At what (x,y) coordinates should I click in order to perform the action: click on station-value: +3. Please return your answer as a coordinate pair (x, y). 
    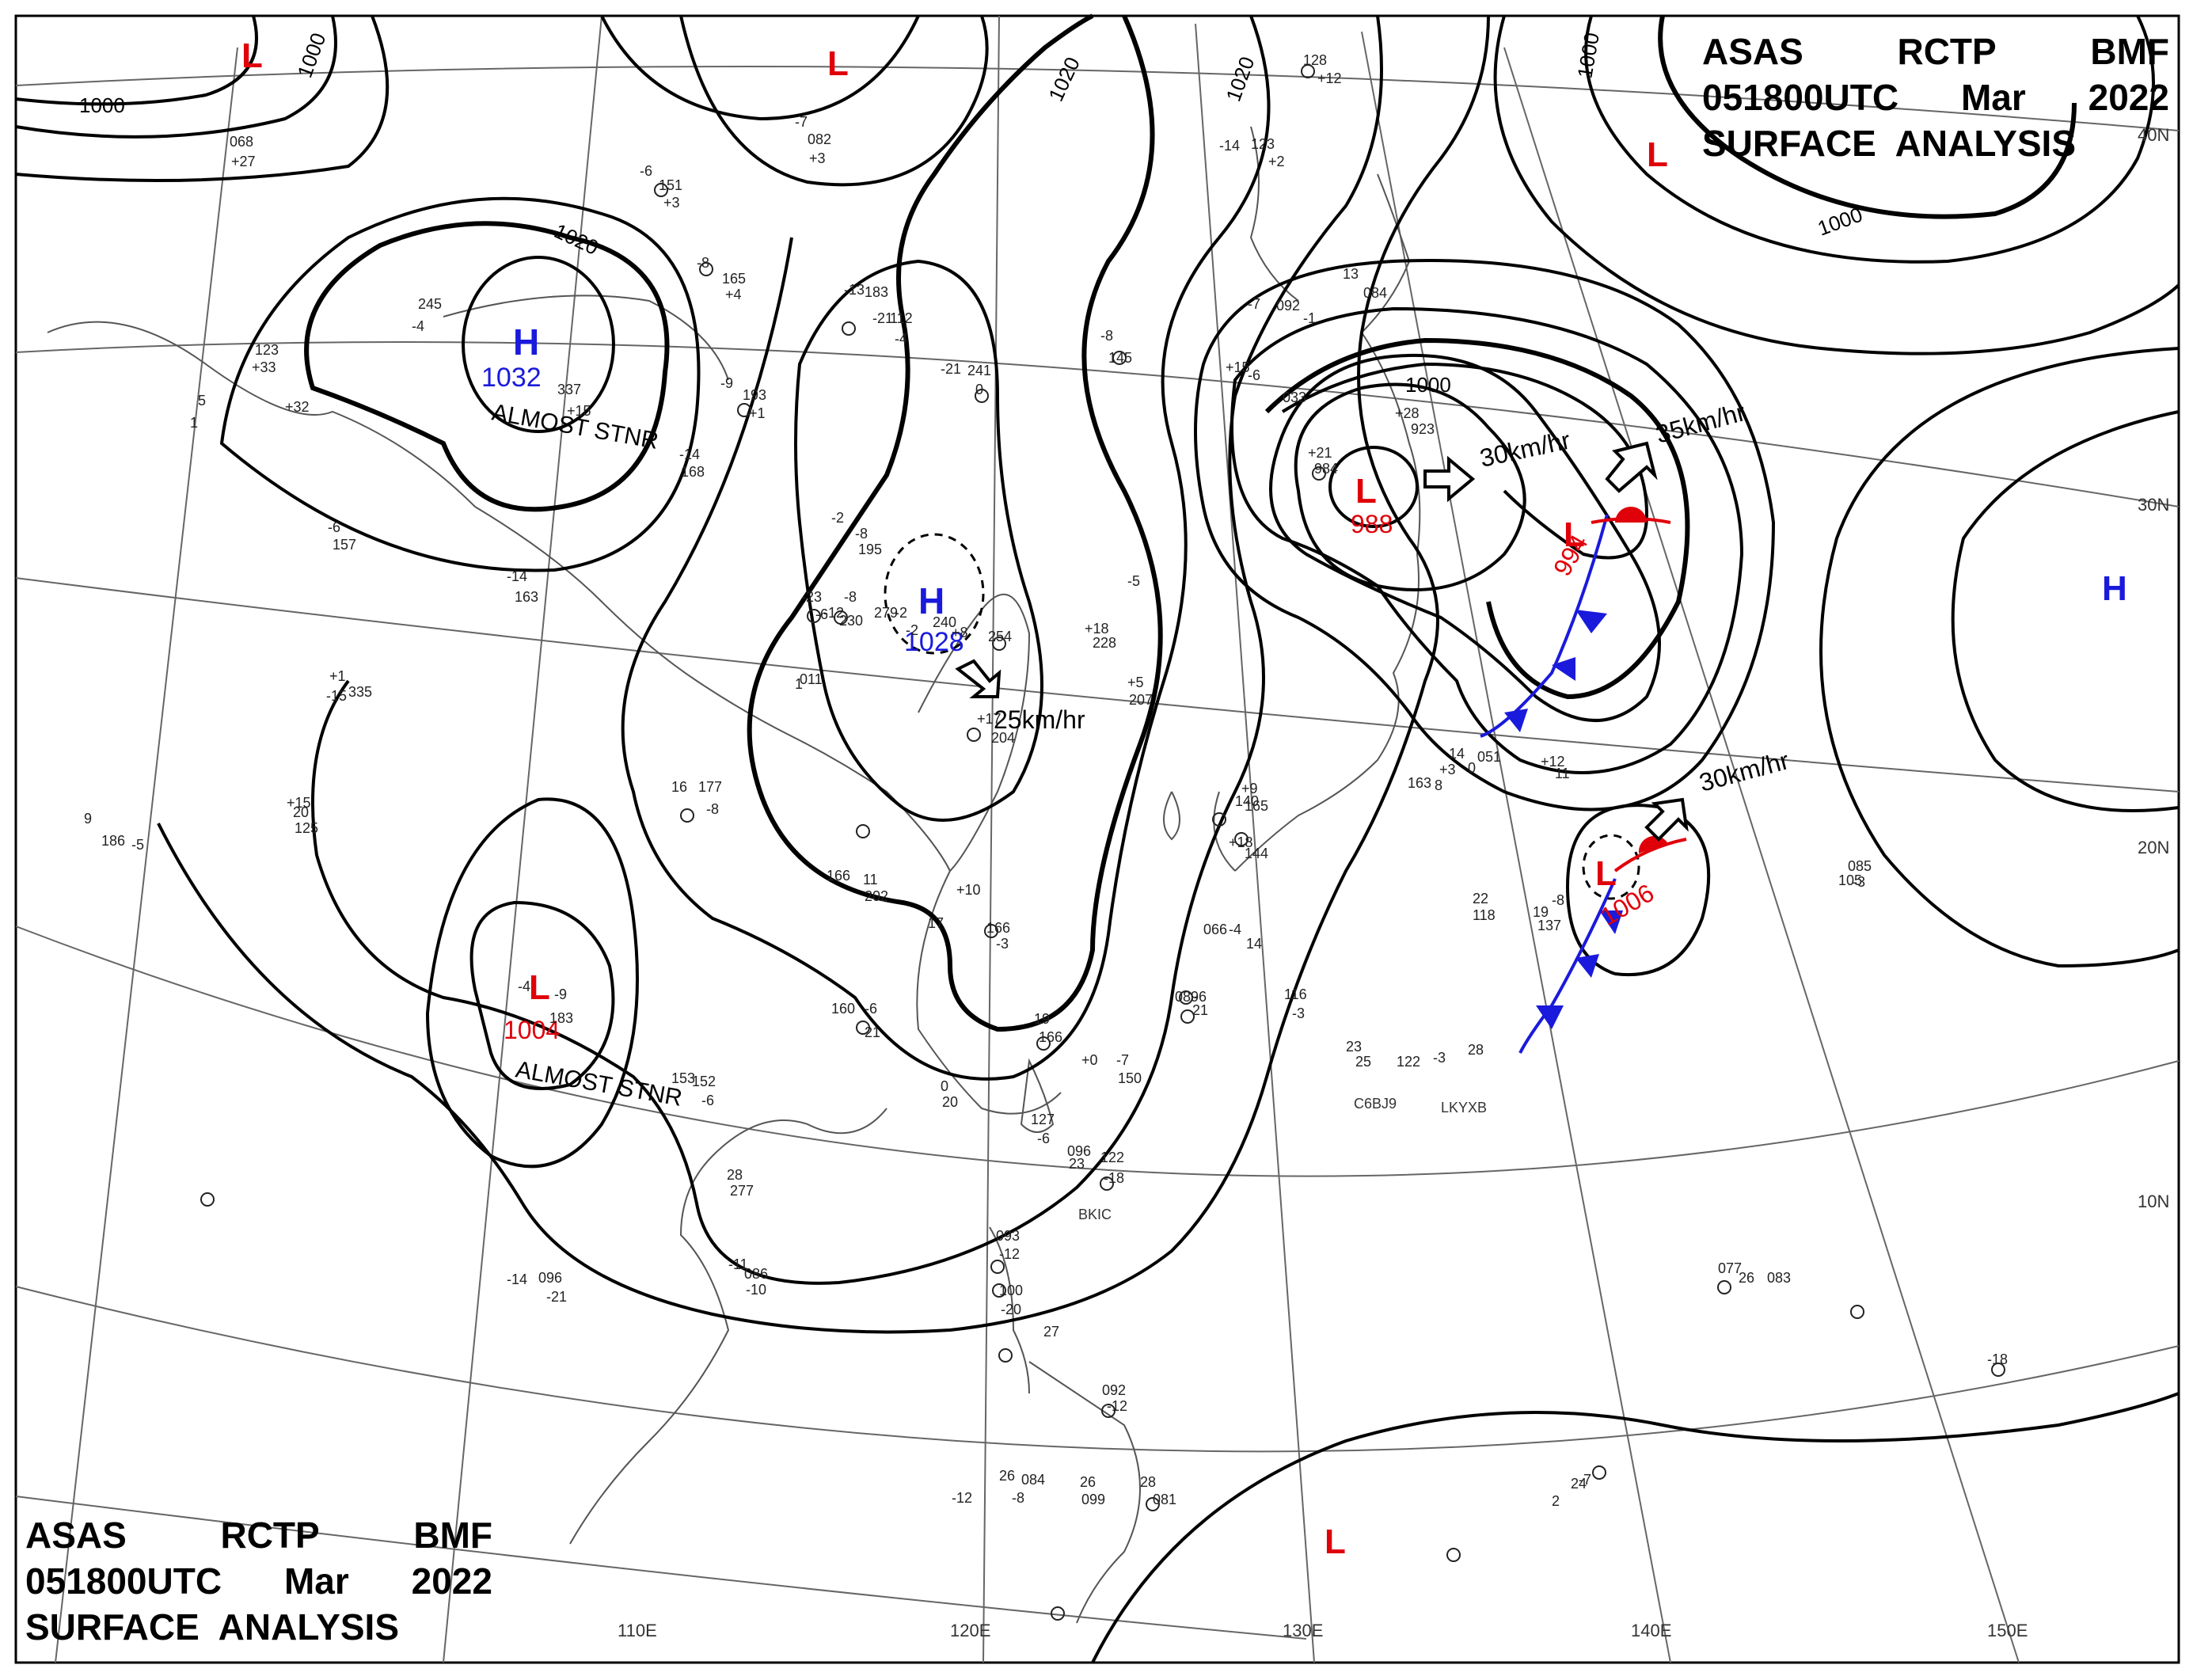
    Looking at the image, I should click on (671, 203).